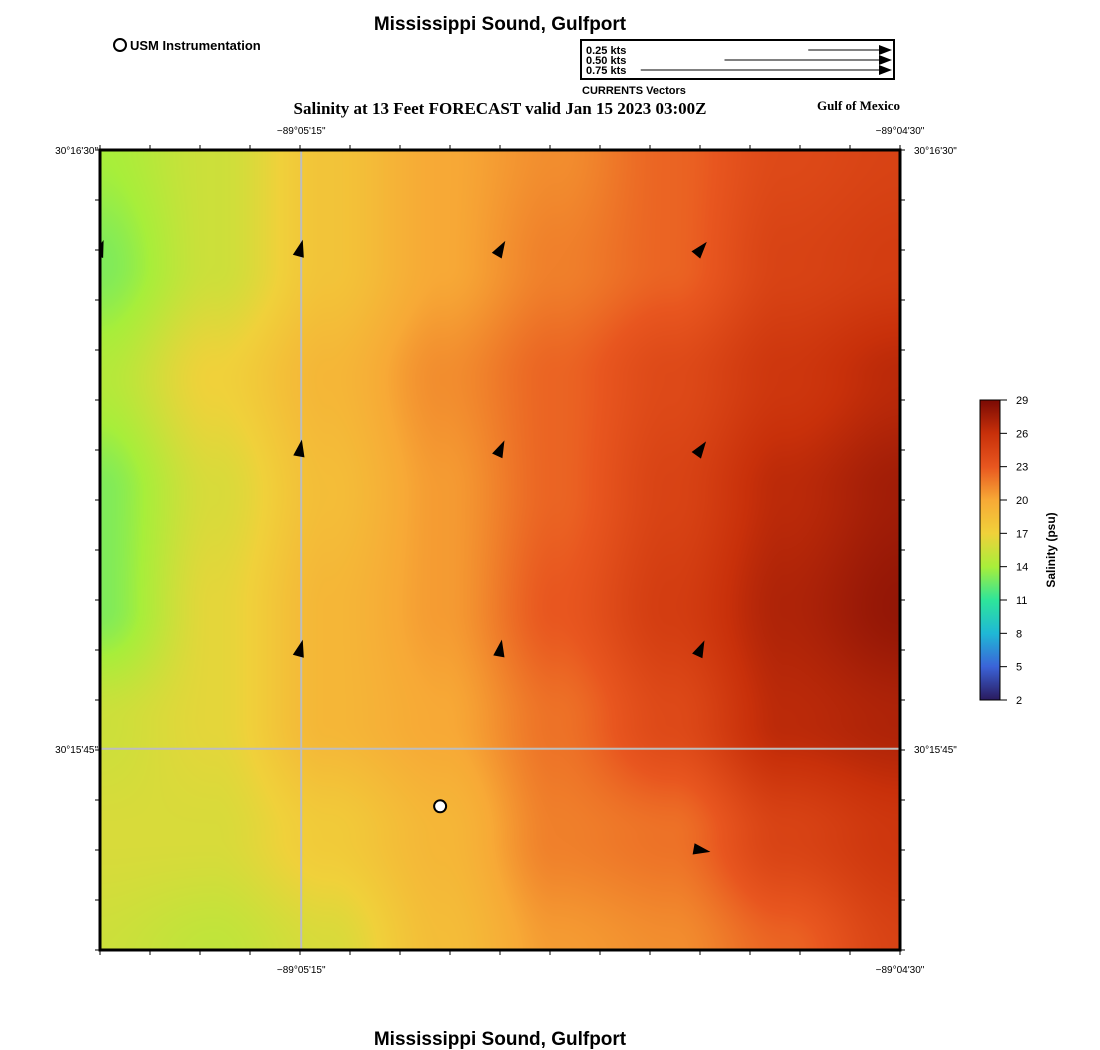 Image resolution: width=1100 pixels, height=1050 pixels. Describe the element at coordinates (1051, 549) in the screenshot. I see `colorbar-label: Salinity (psu)` at that location.